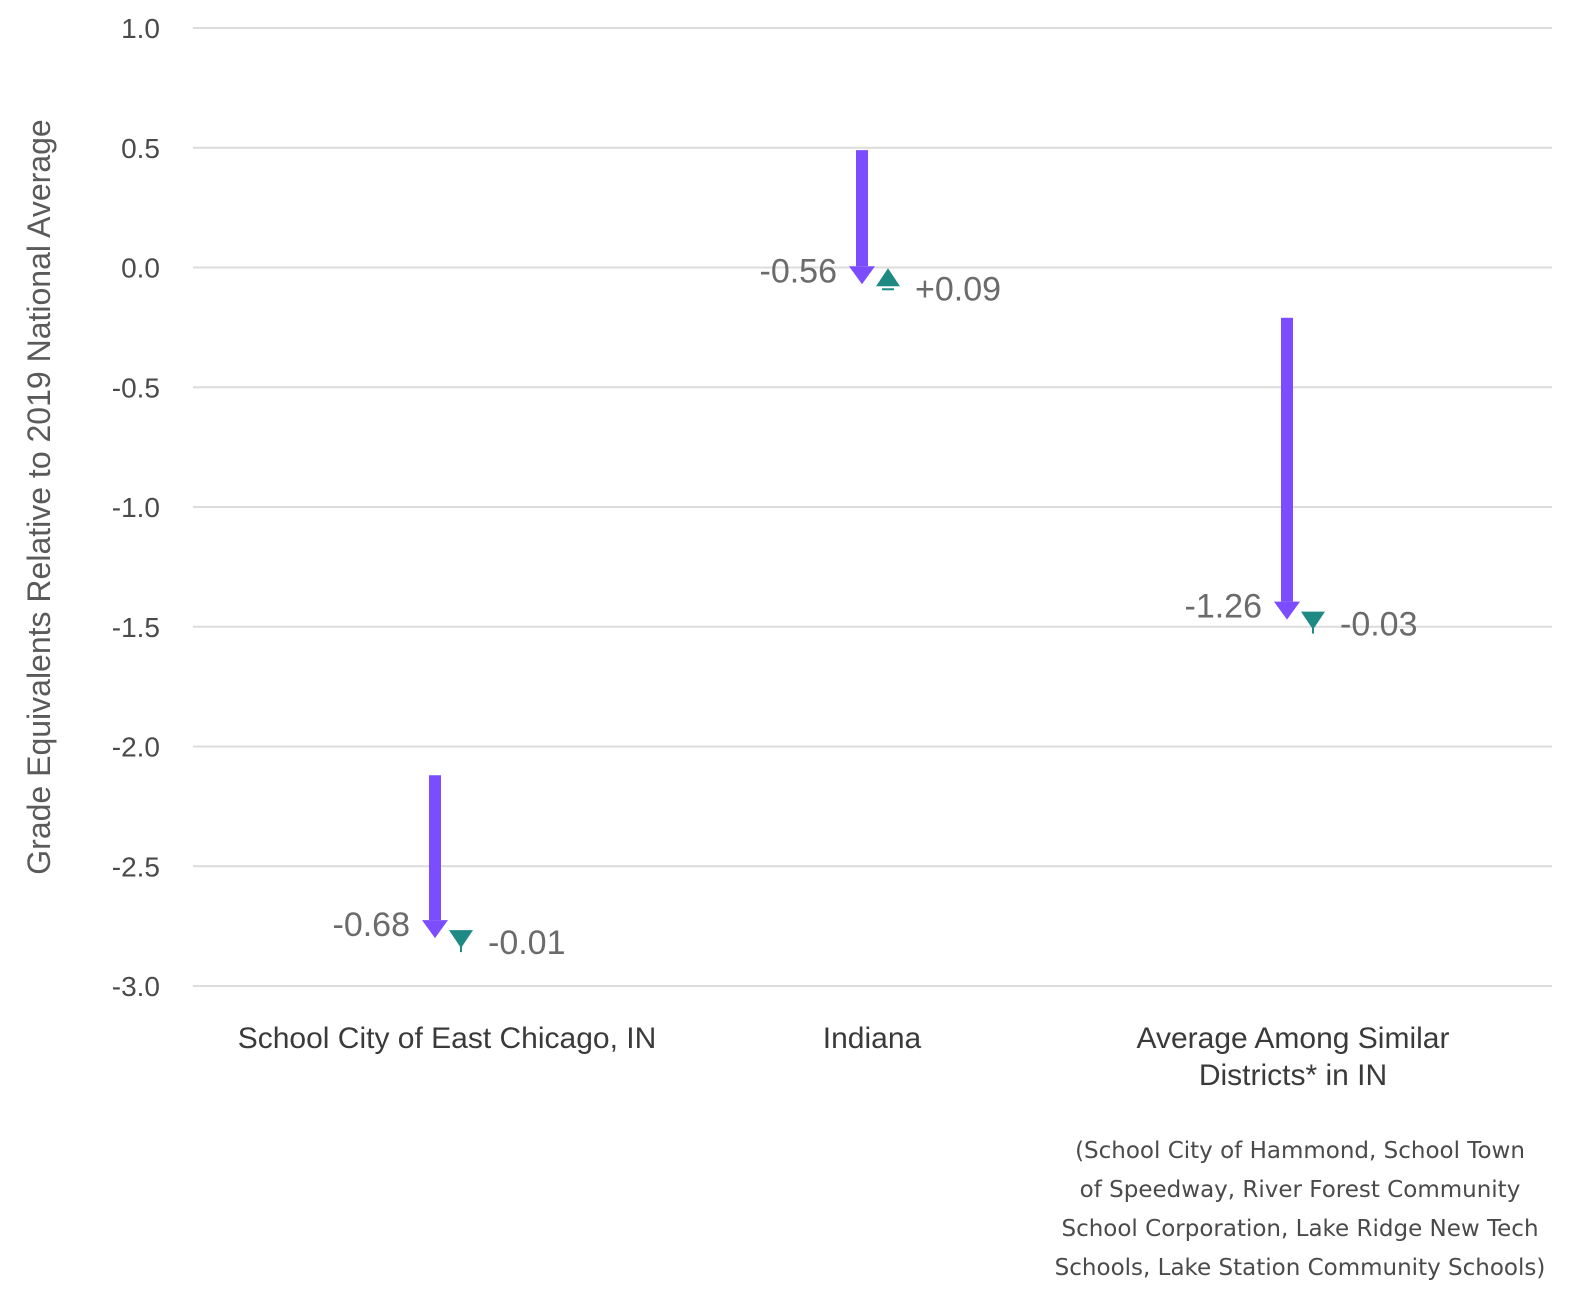 This screenshot has height=1312, width=1595. What do you see at coordinates (1300, 1151) in the screenshot?
I see `footnote-line: (School City of Hammond, School Town` at bounding box center [1300, 1151].